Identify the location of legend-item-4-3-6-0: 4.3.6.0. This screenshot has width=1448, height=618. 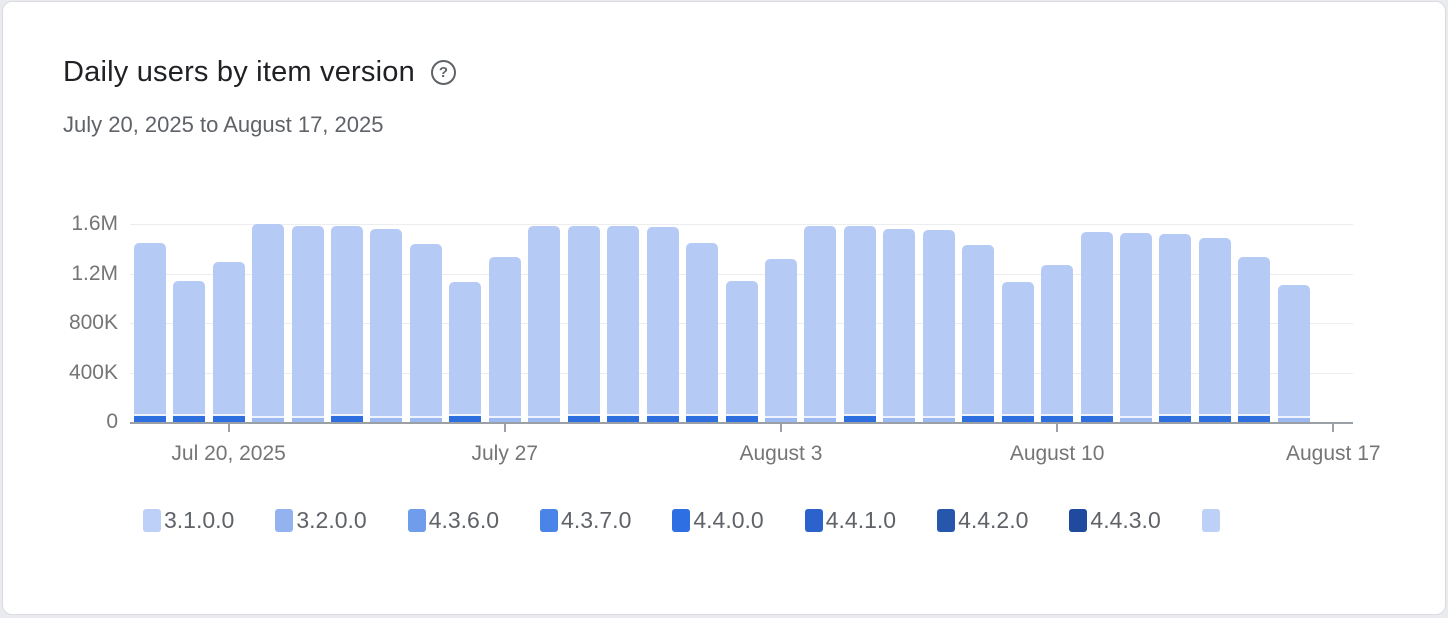
(453, 520).